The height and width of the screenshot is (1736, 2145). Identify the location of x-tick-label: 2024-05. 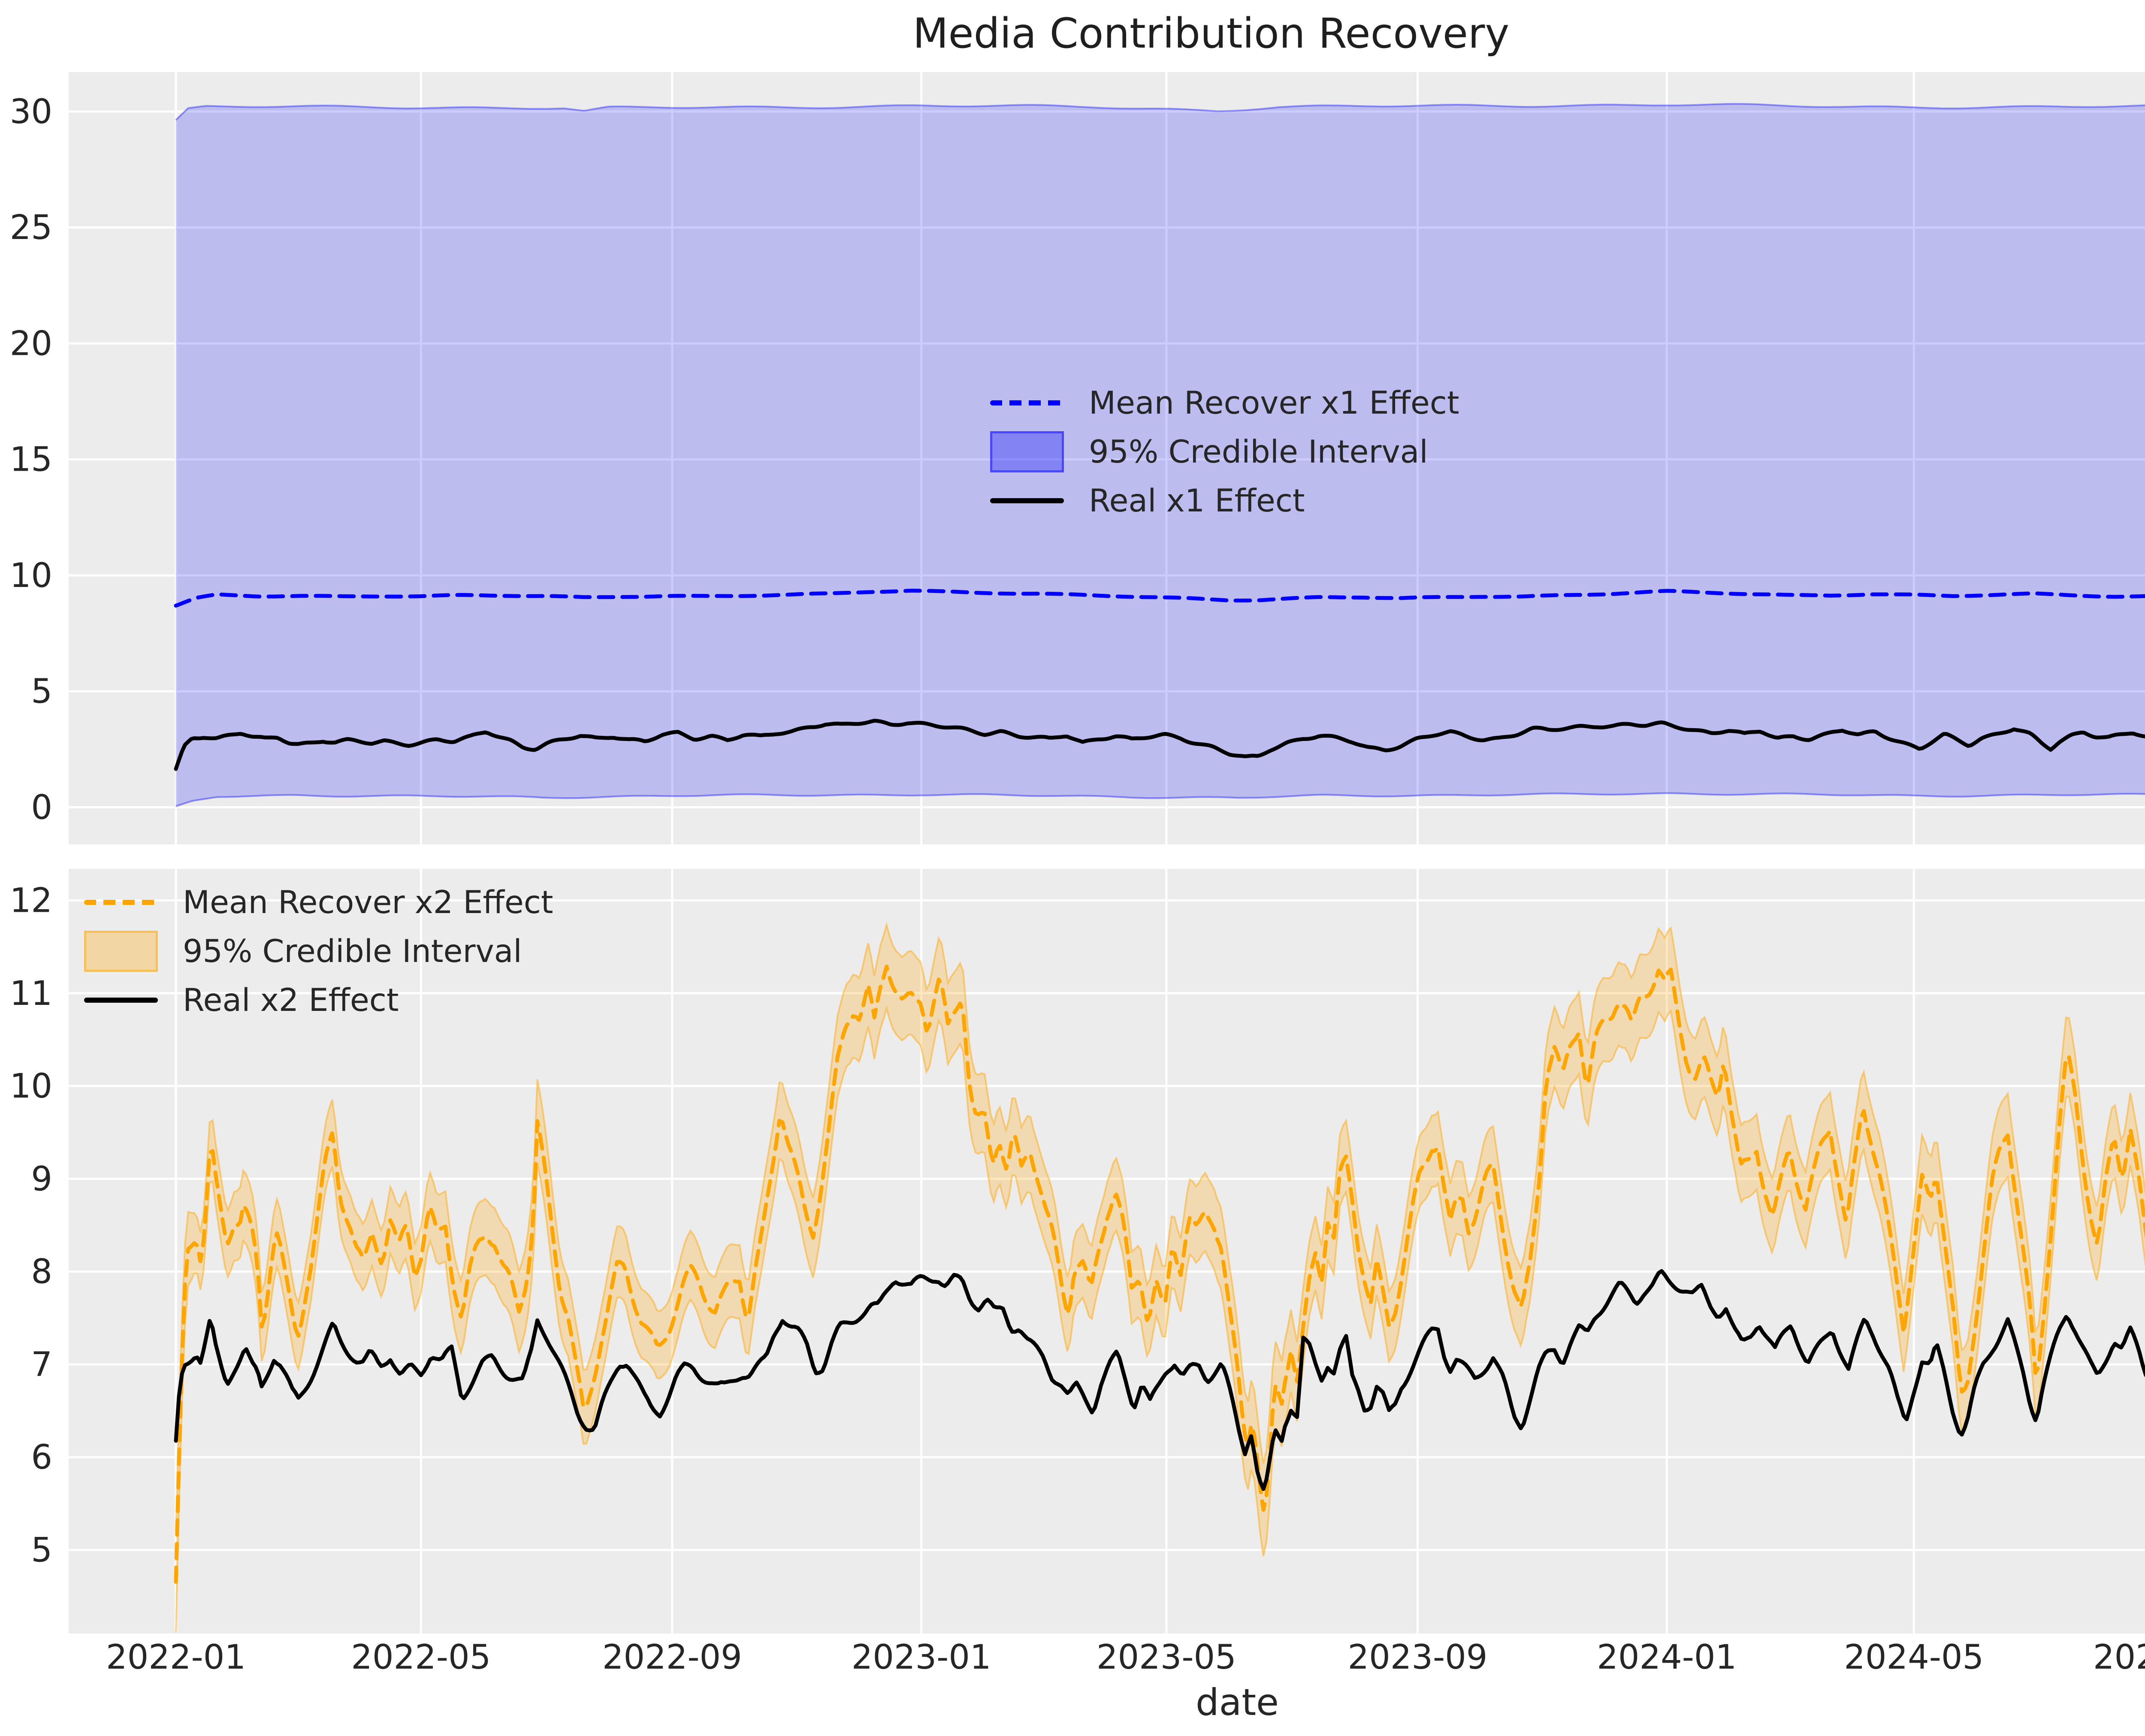
(1914, 1658).